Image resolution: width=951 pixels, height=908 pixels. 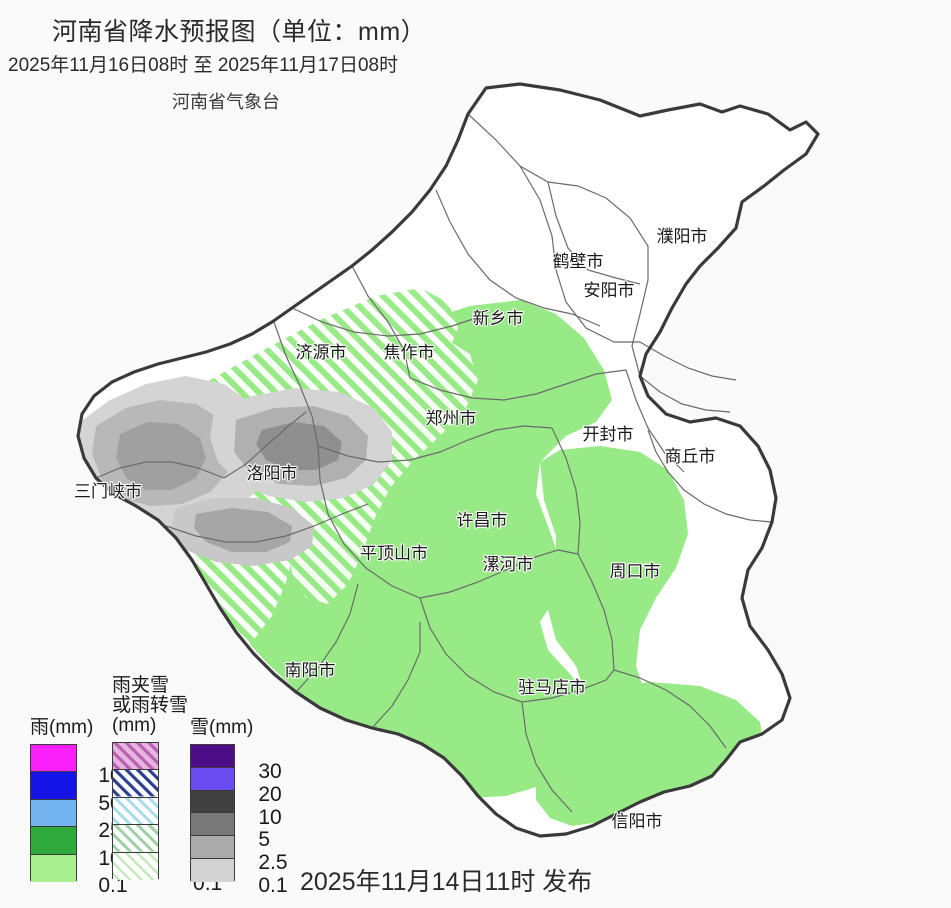 What do you see at coordinates (482, 520) in the screenshot?
I see `city-label: 许昌市` at bounding box center [482, 520].